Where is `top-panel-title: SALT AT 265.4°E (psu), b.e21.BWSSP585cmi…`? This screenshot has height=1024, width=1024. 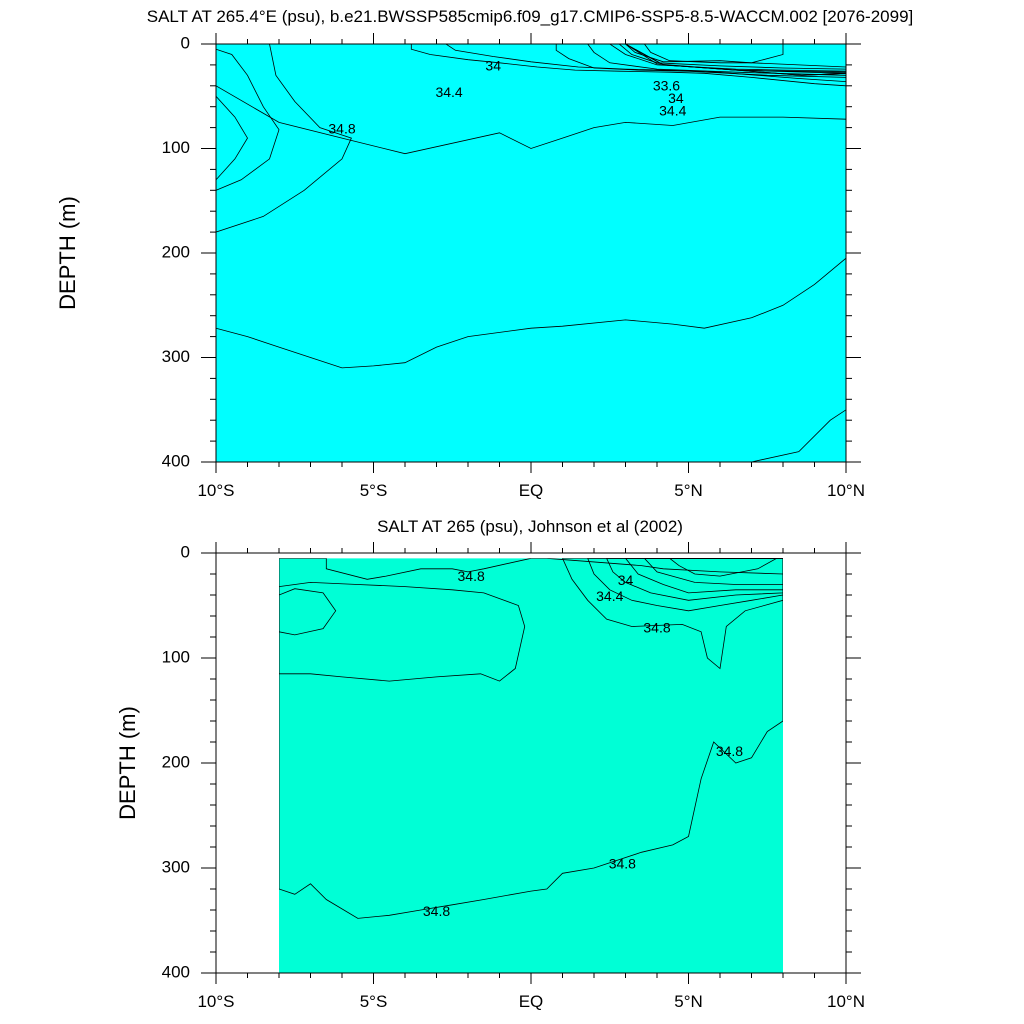 top-panel-title: SALT AT 265.4°E (psu), b.e21.BWSSP585cmi… is located at coordinates (530, 16).